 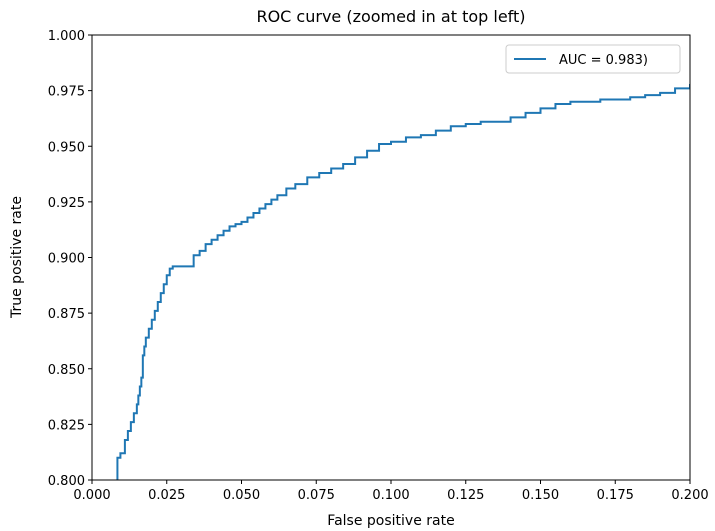 What do you see at coordinates (66, 36) in the screenshot?
I see `y-tick-label: 1.000` at bounding box center [66, 36].